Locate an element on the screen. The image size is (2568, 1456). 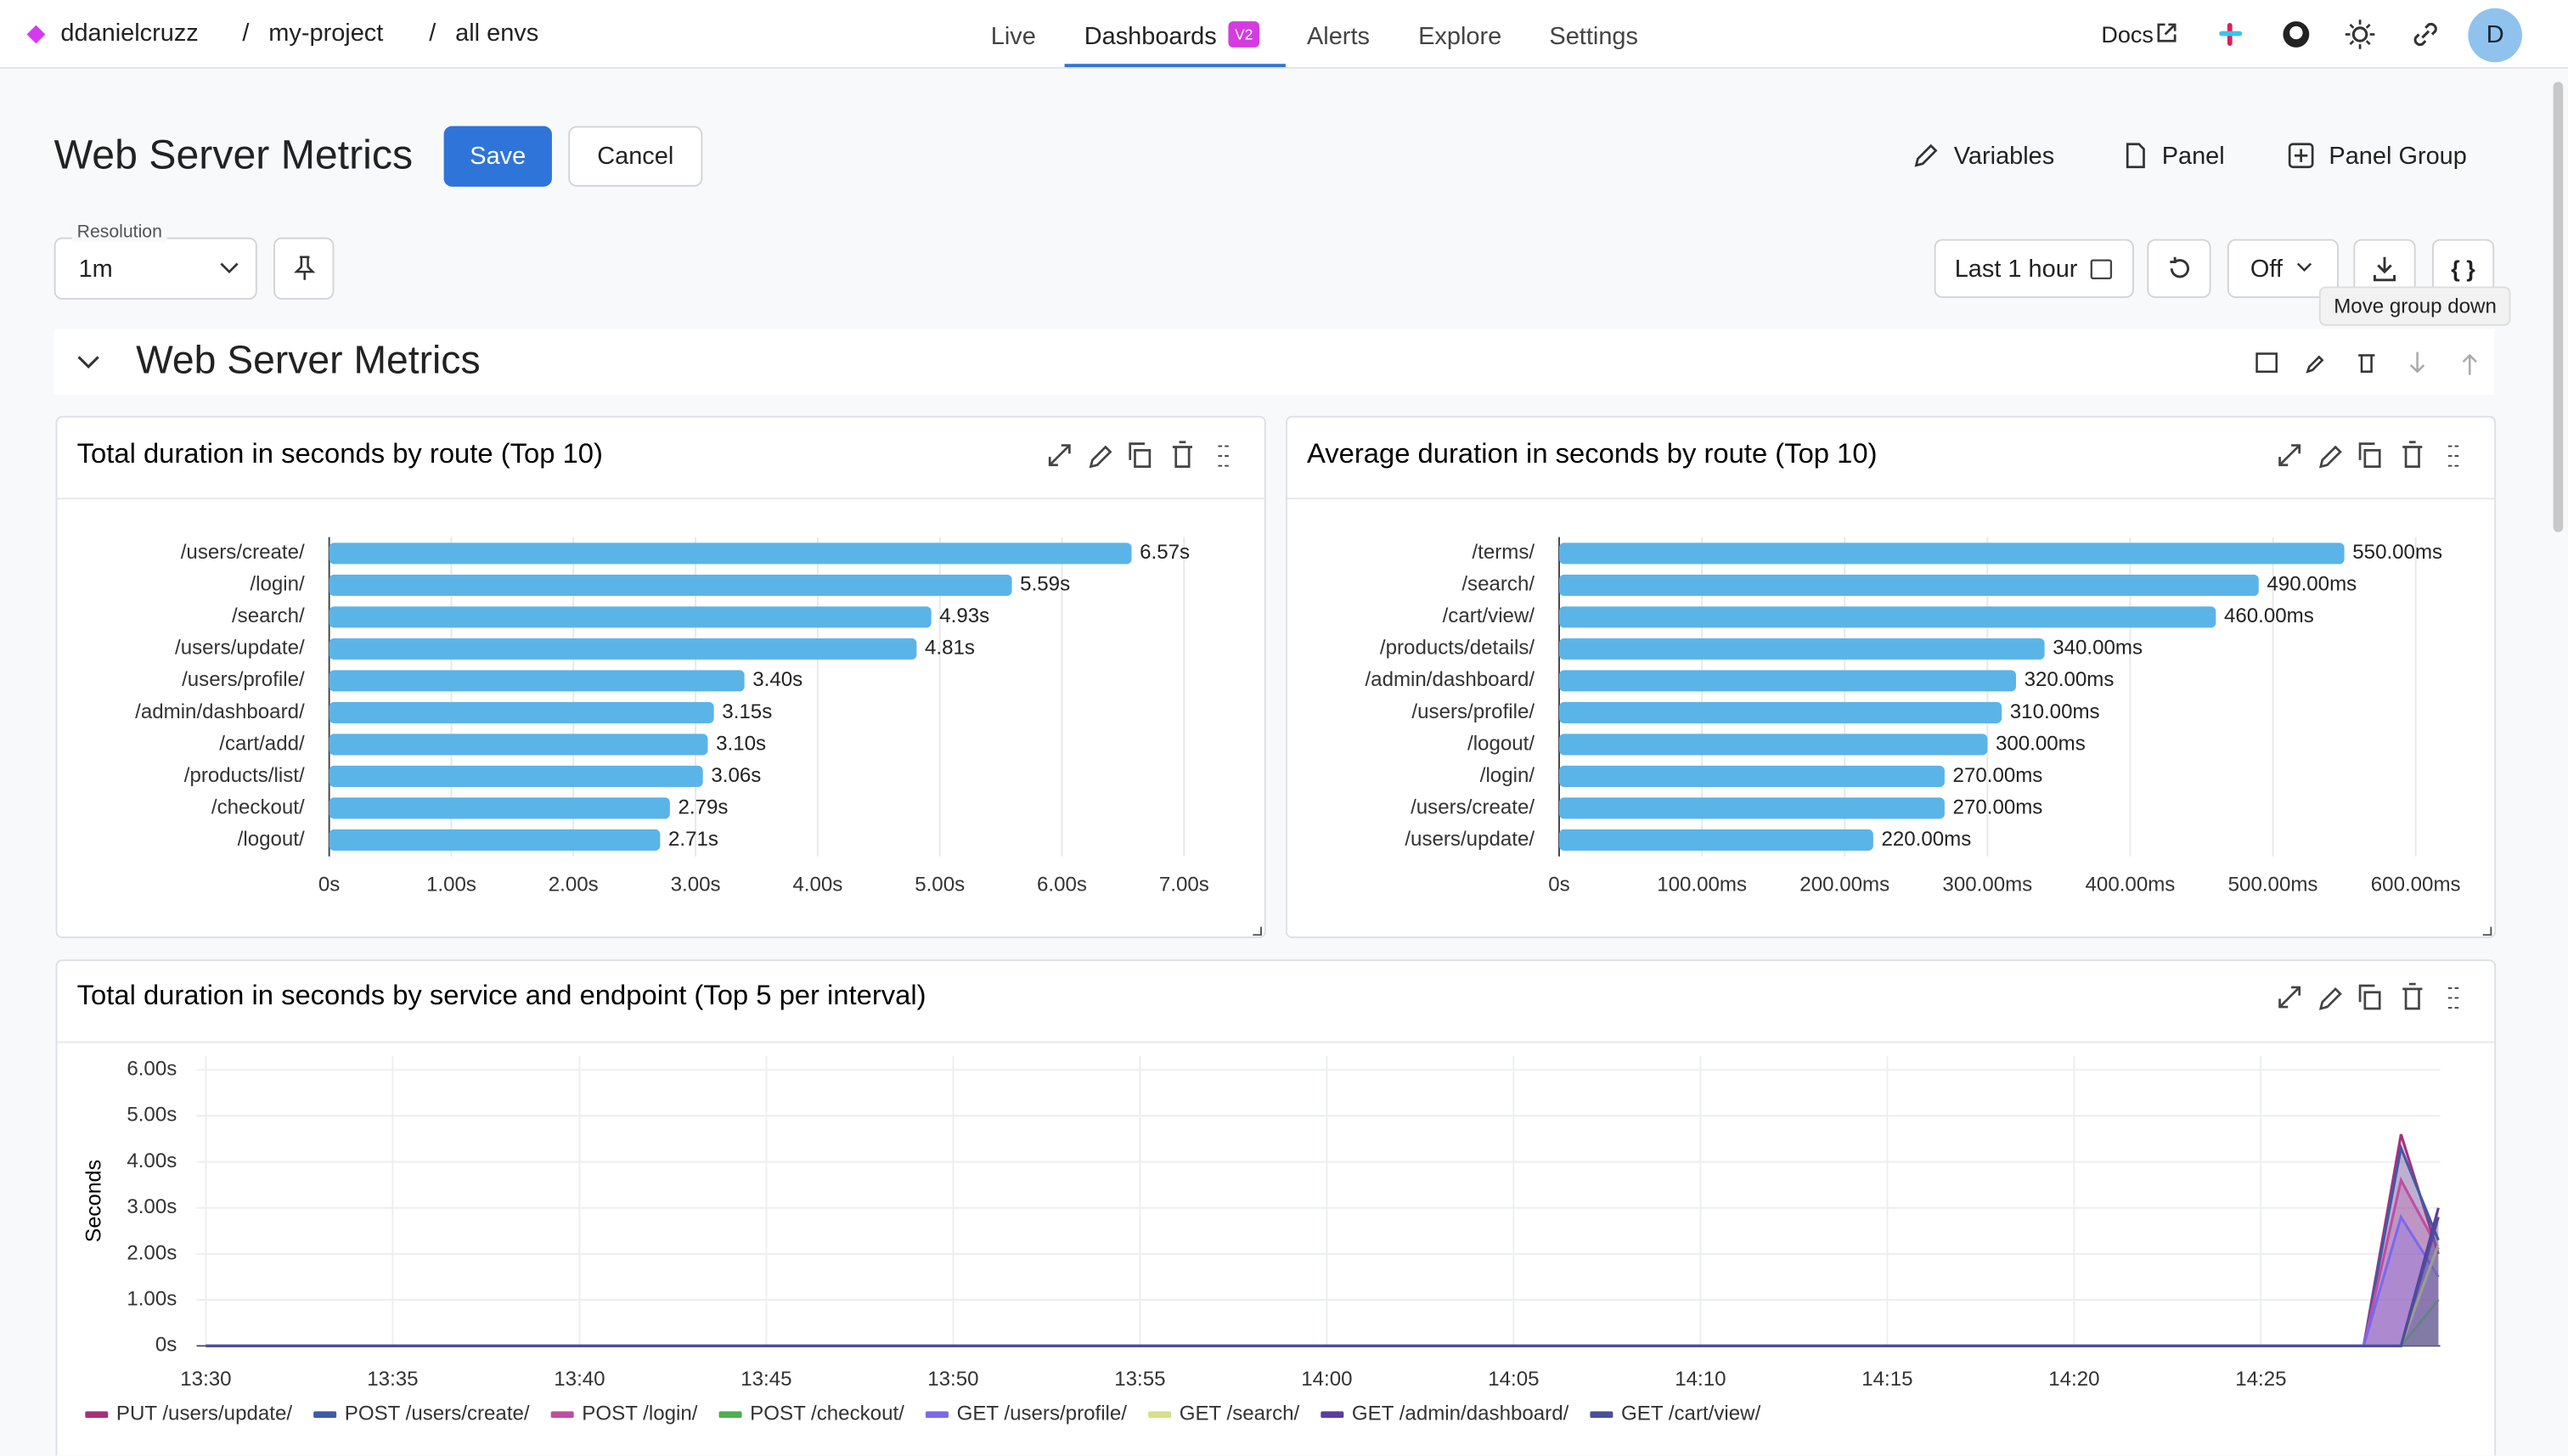
legend-label: POST /users/create/ is located at coordinates (437, 1414).